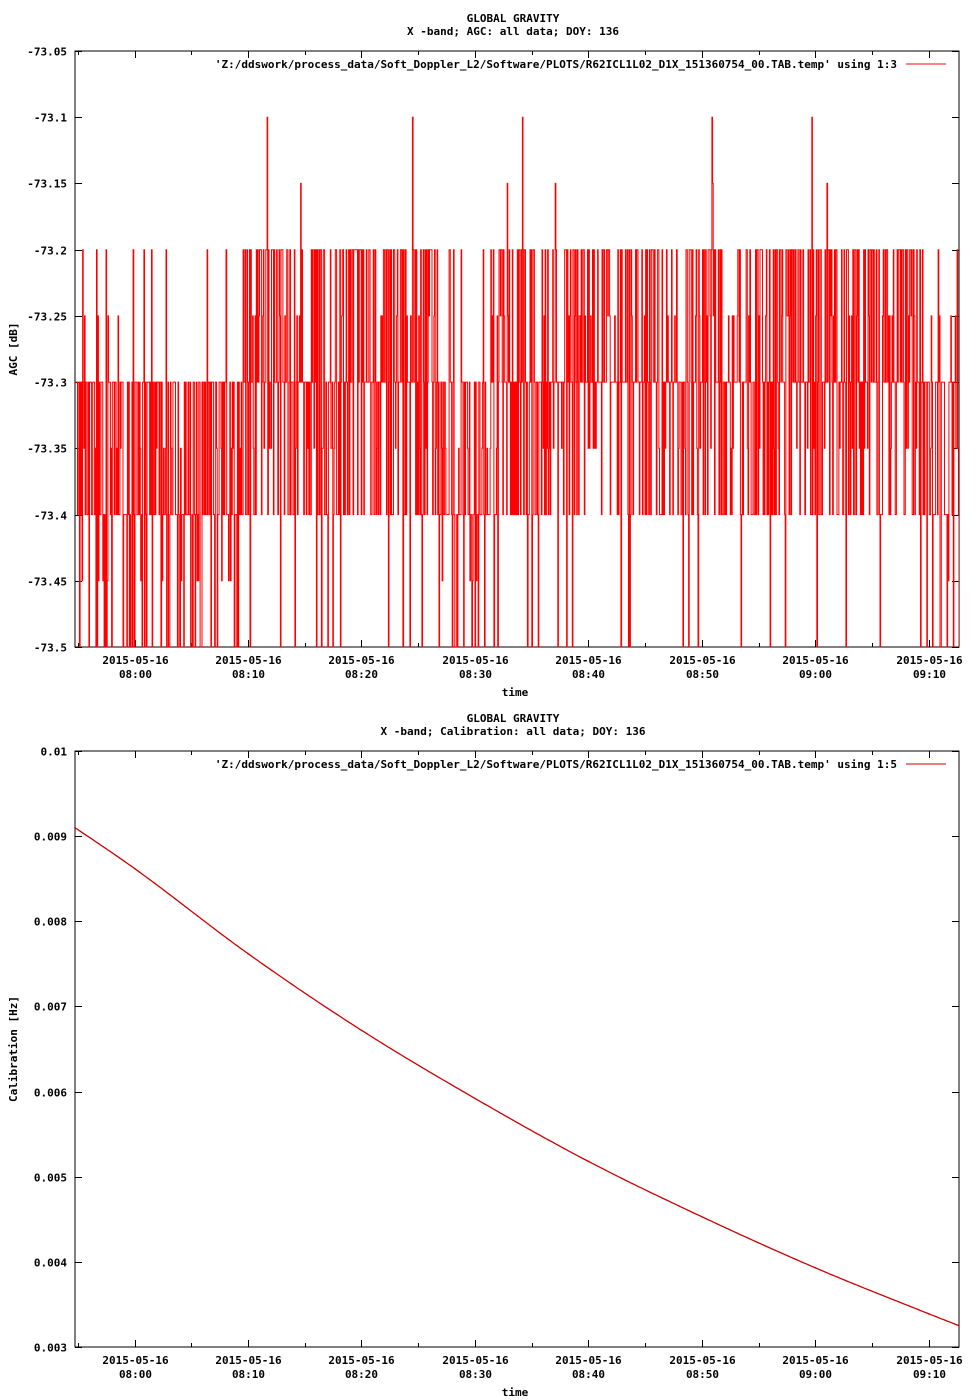 This screenshot has width=980, height=1400. I want to click on y-tick-label: -73.4, so click(50, 516).